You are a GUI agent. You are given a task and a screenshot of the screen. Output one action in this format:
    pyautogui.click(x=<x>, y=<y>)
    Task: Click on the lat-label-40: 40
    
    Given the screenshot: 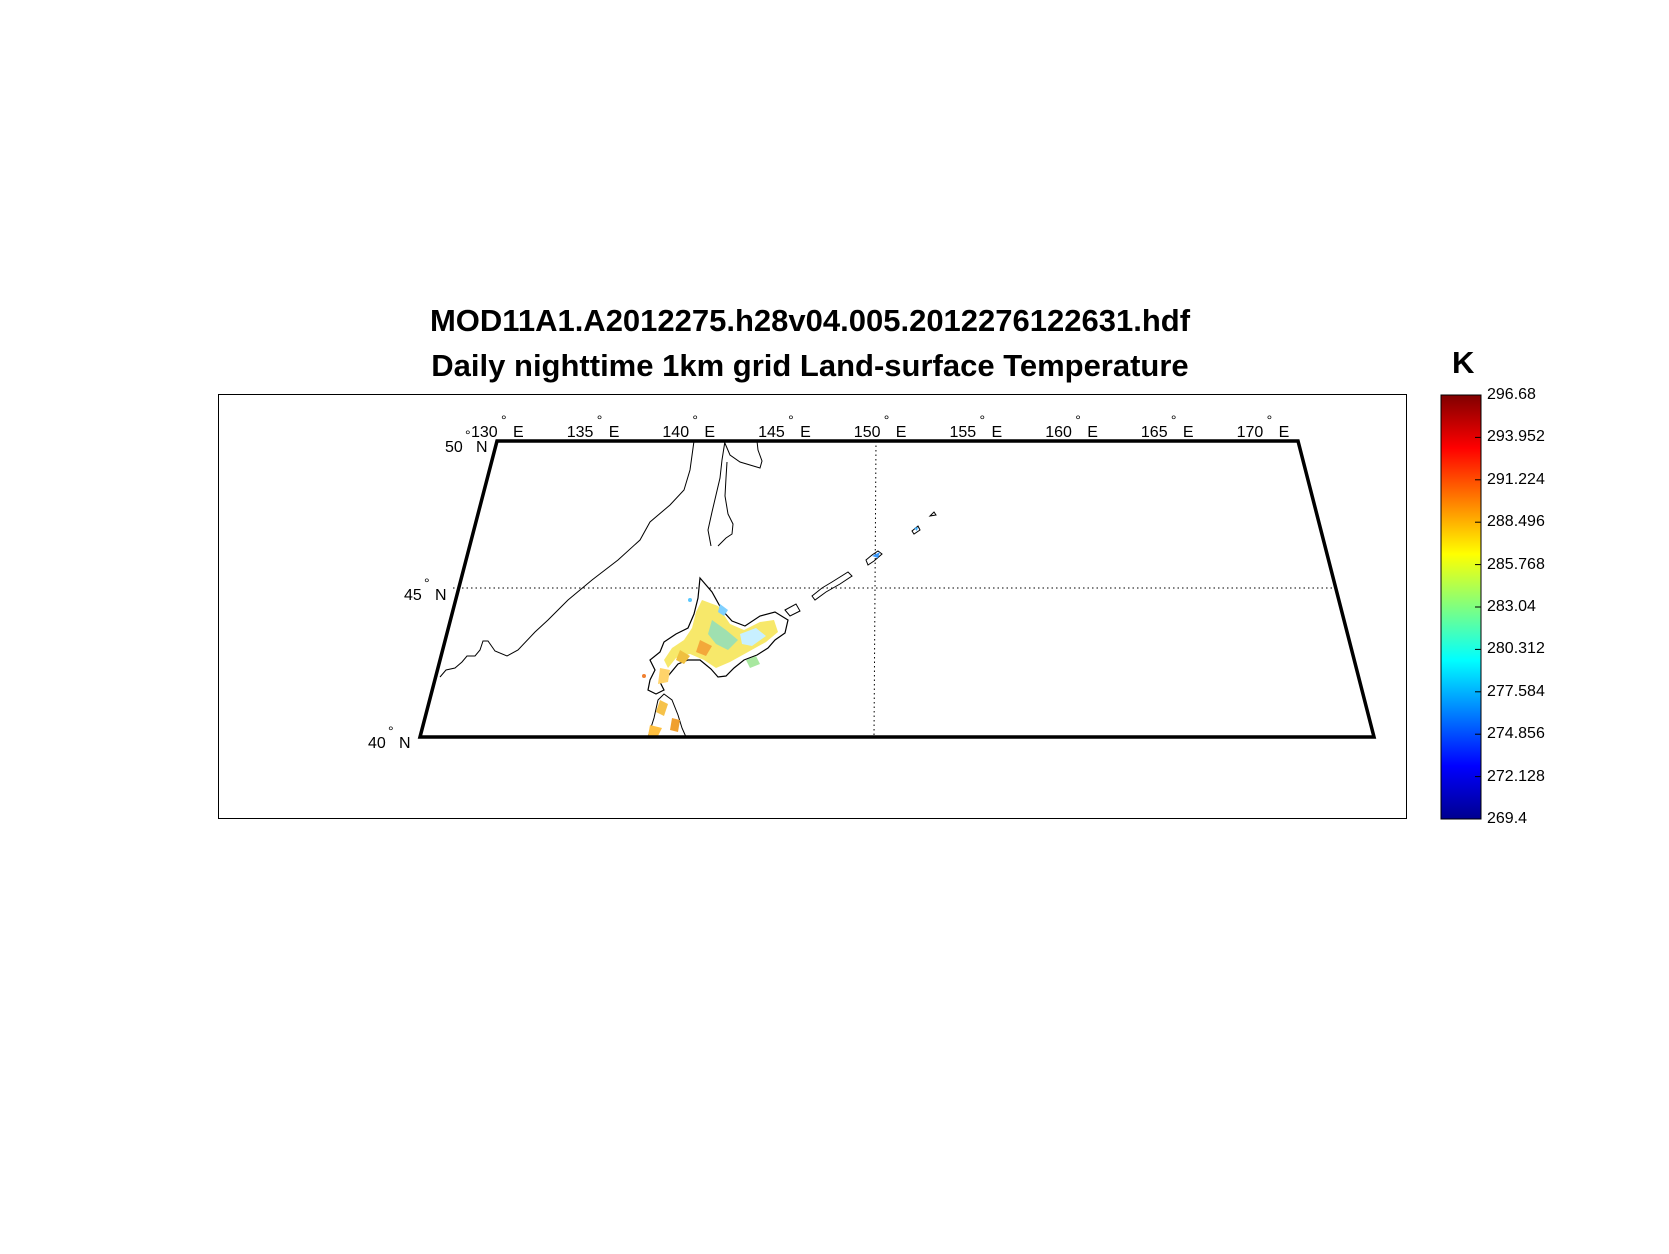 What is the action you would take?
    pyautogui.click(x=377, y=743)
    